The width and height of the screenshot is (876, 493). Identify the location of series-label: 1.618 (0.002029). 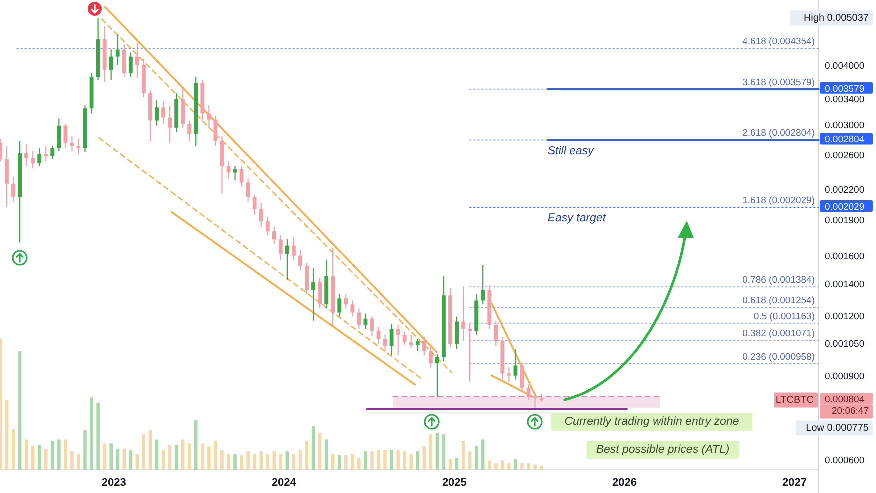
(778, 201).